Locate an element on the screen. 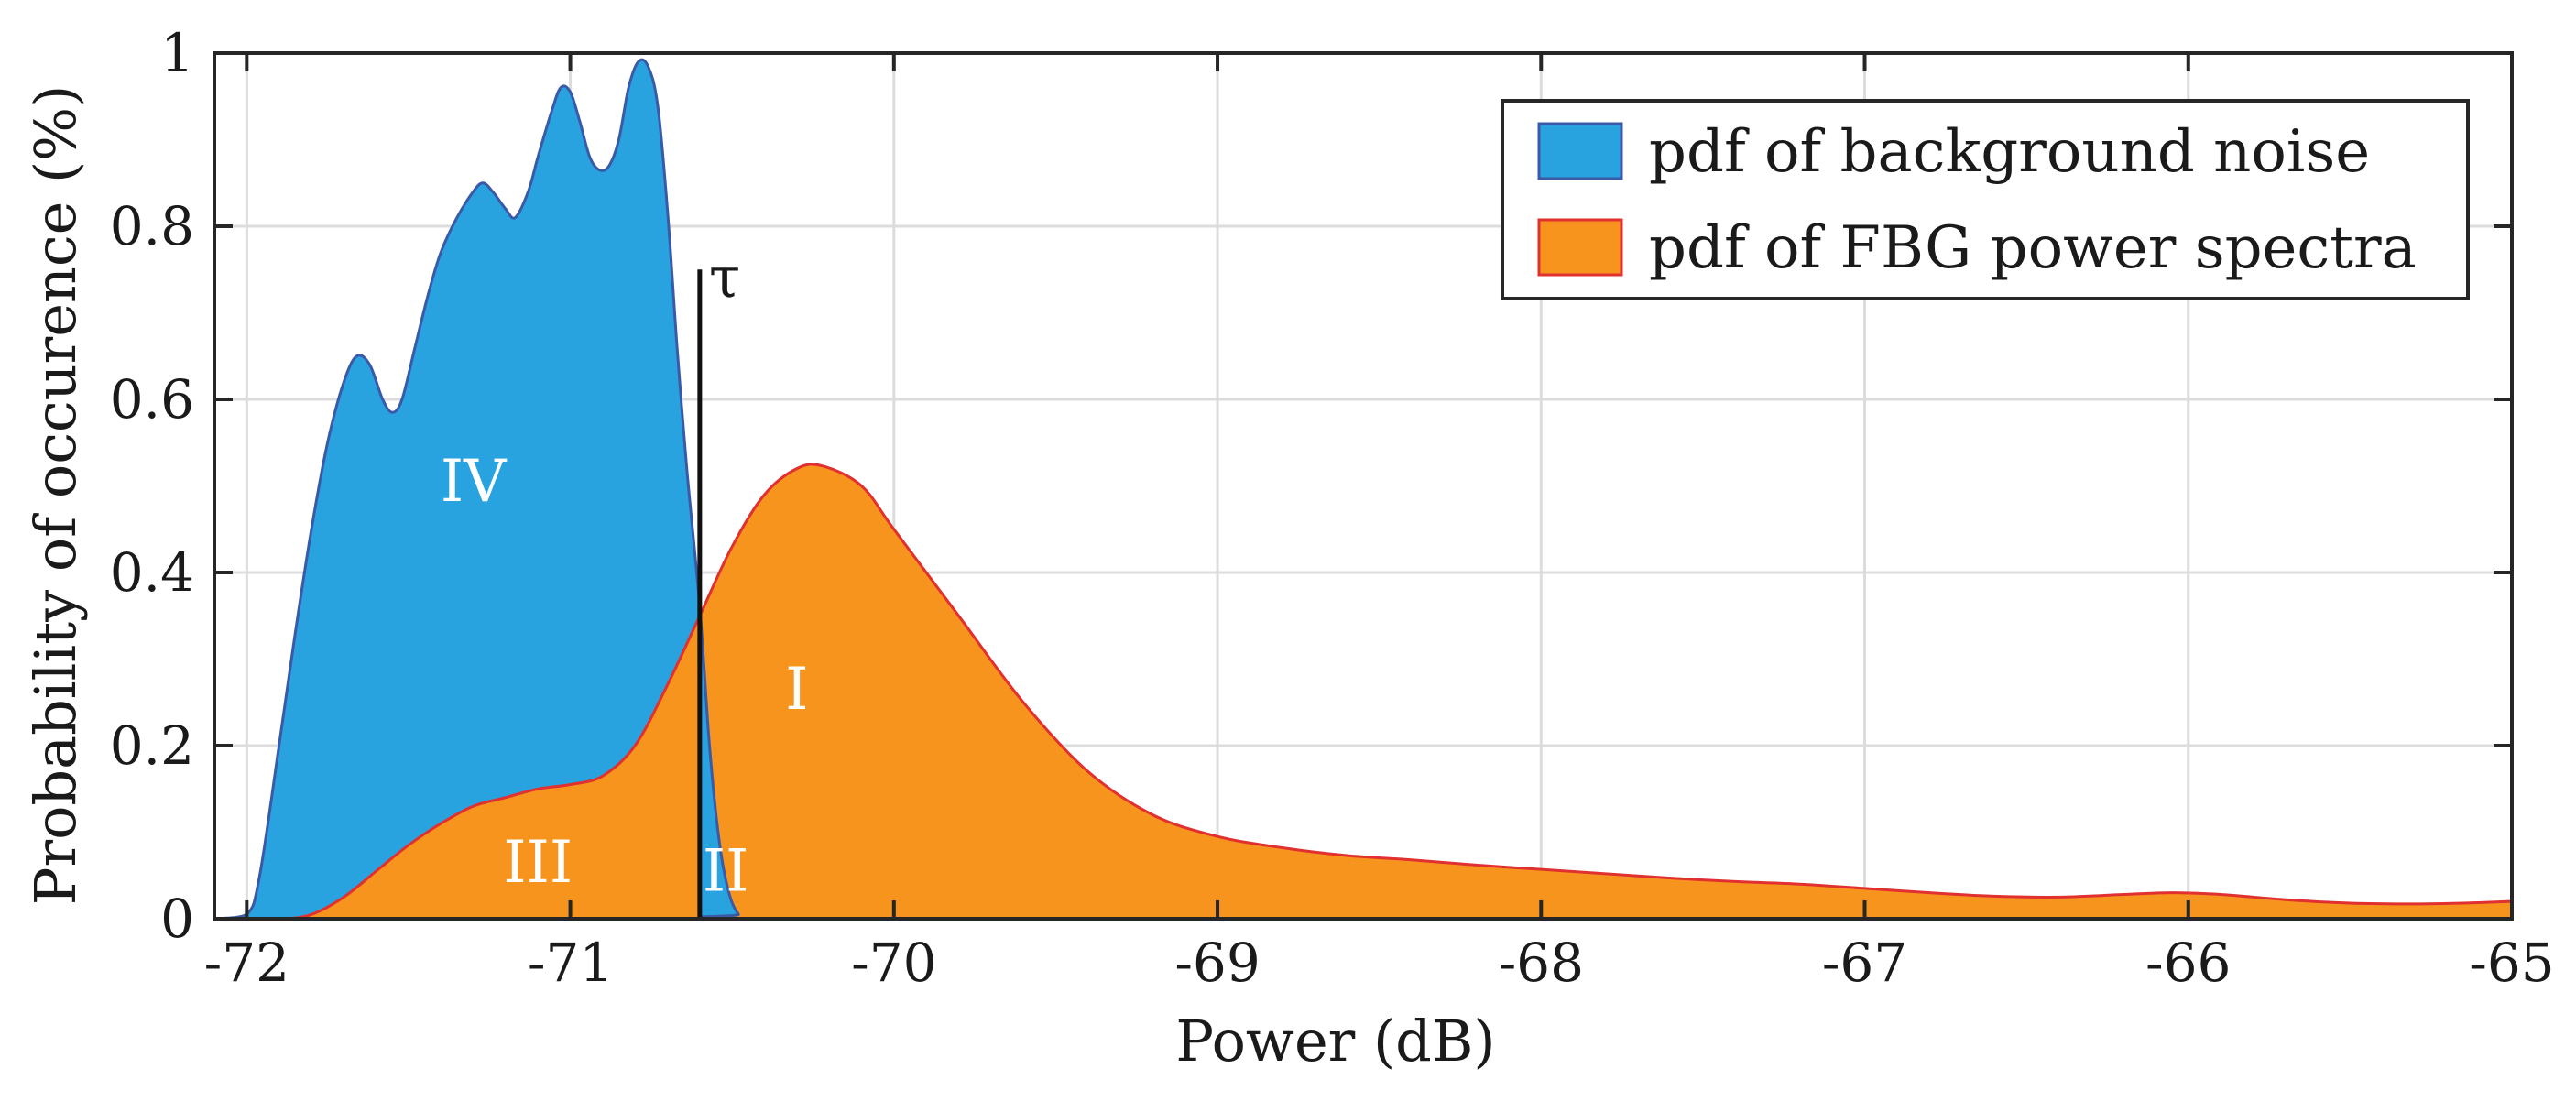 The width and height of the screenshot is (2576, 1101). y-tick-label-1: 0.2 is located at coordinates (152, 745).